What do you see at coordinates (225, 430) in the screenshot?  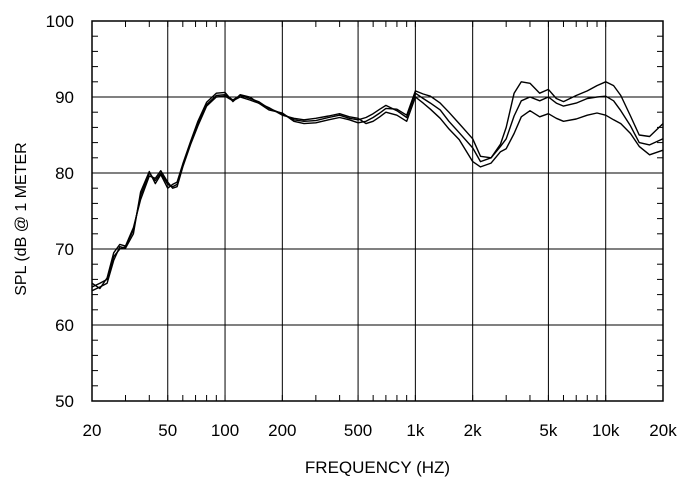 I see `x-tick-label: 100` at bounding box center [225, 430].